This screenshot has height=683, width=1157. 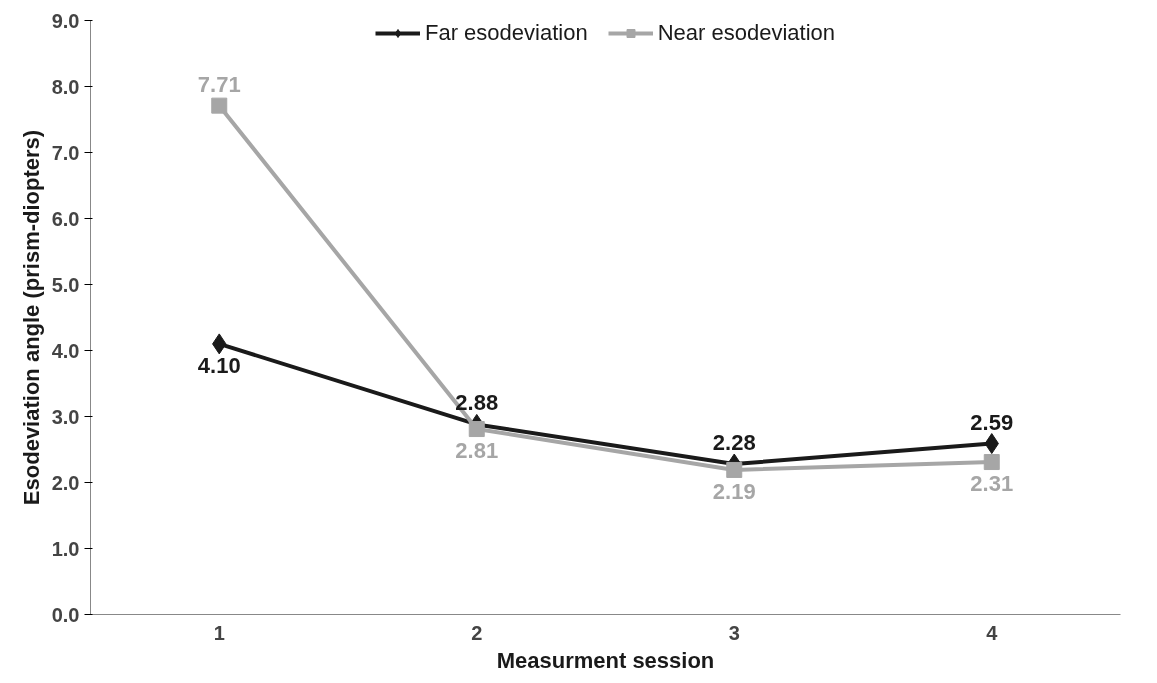 What do you see at coordinates (992, 422) in the screenshot?
I see `data-label: 2.59` at bounding box center [992, 422].